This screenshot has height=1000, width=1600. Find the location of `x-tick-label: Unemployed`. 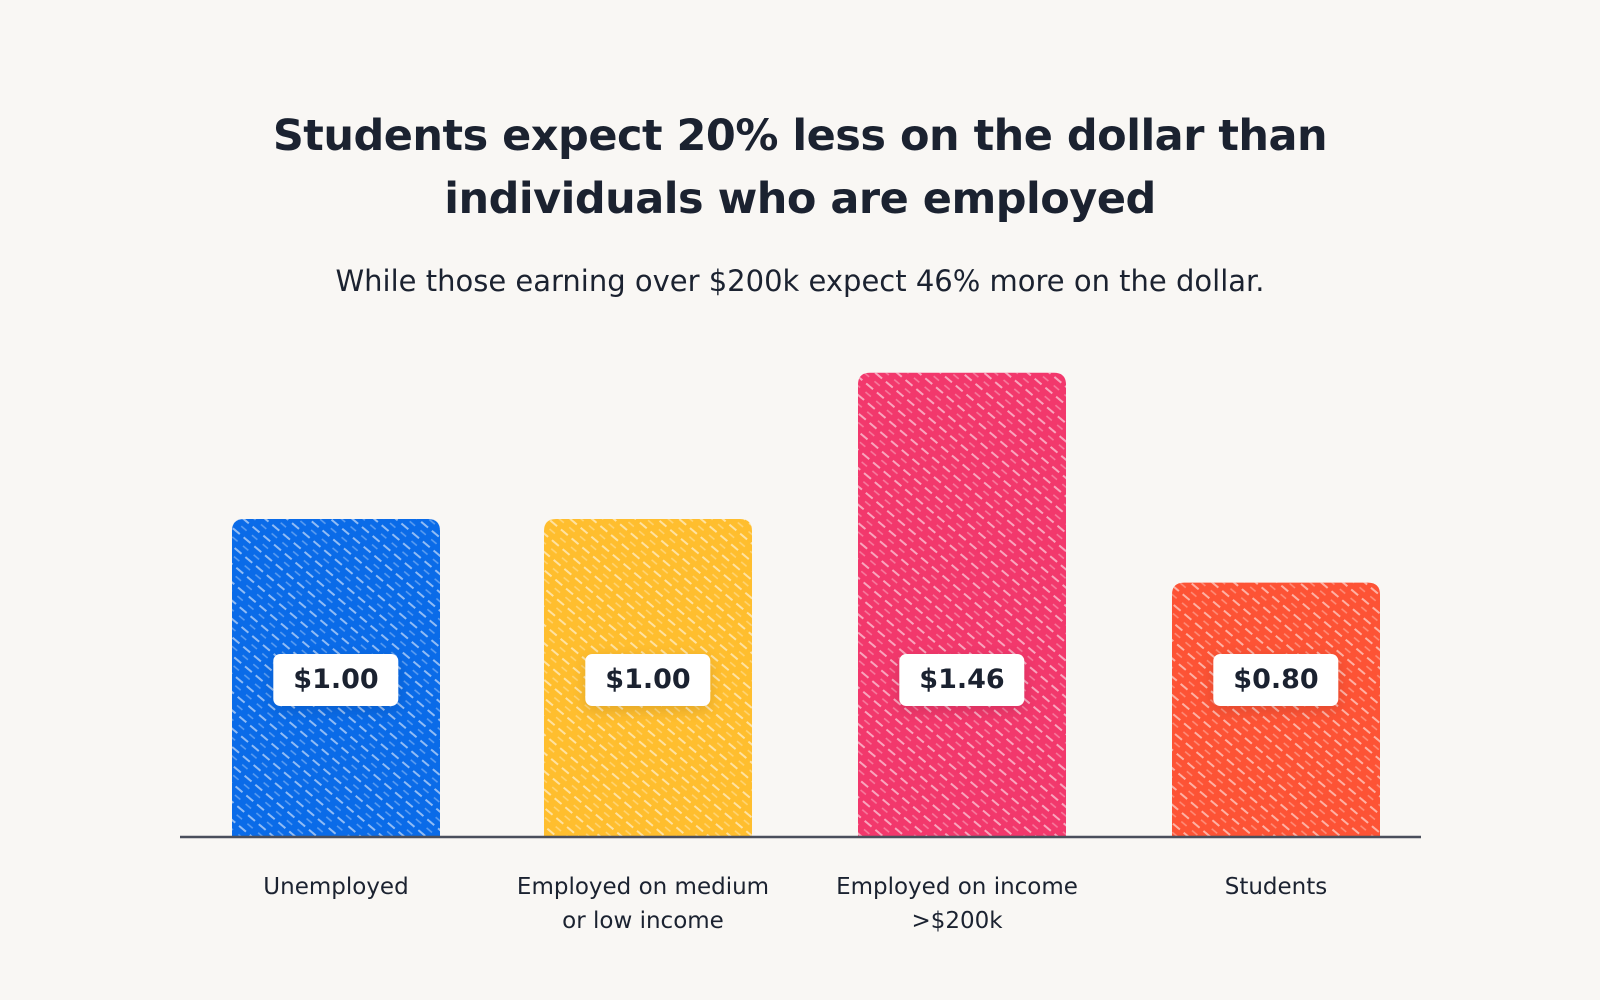

x-tick-label: Unemployed is located at coordinates (336, 887).